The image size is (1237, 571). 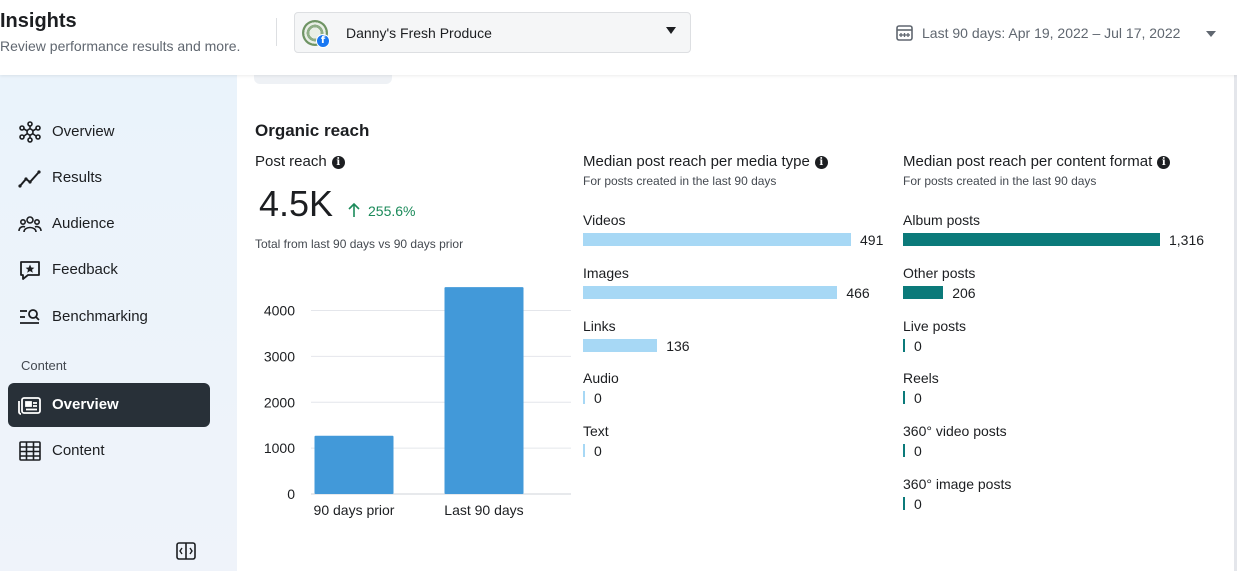 I want to click on header-divider, so click(x=276, y=32).